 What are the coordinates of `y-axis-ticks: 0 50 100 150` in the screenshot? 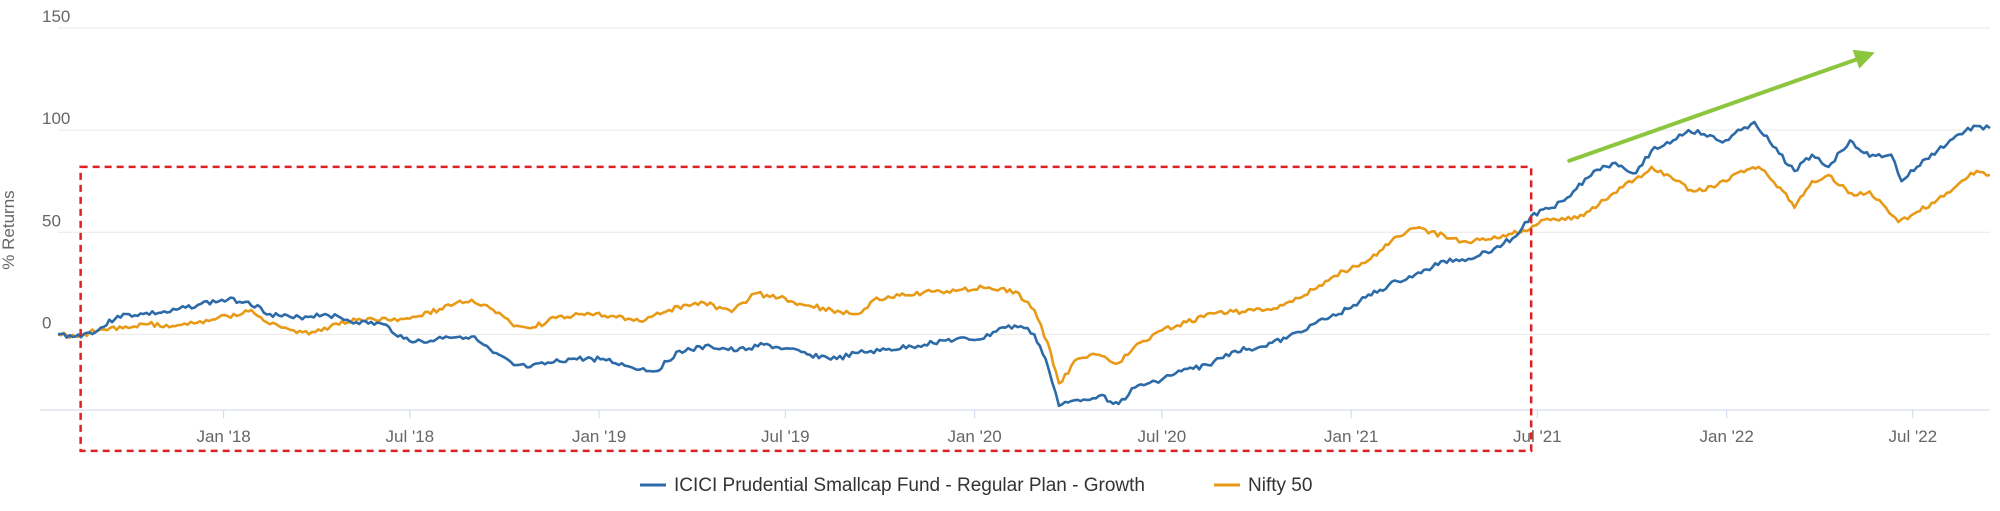 It's located at (56, 169).